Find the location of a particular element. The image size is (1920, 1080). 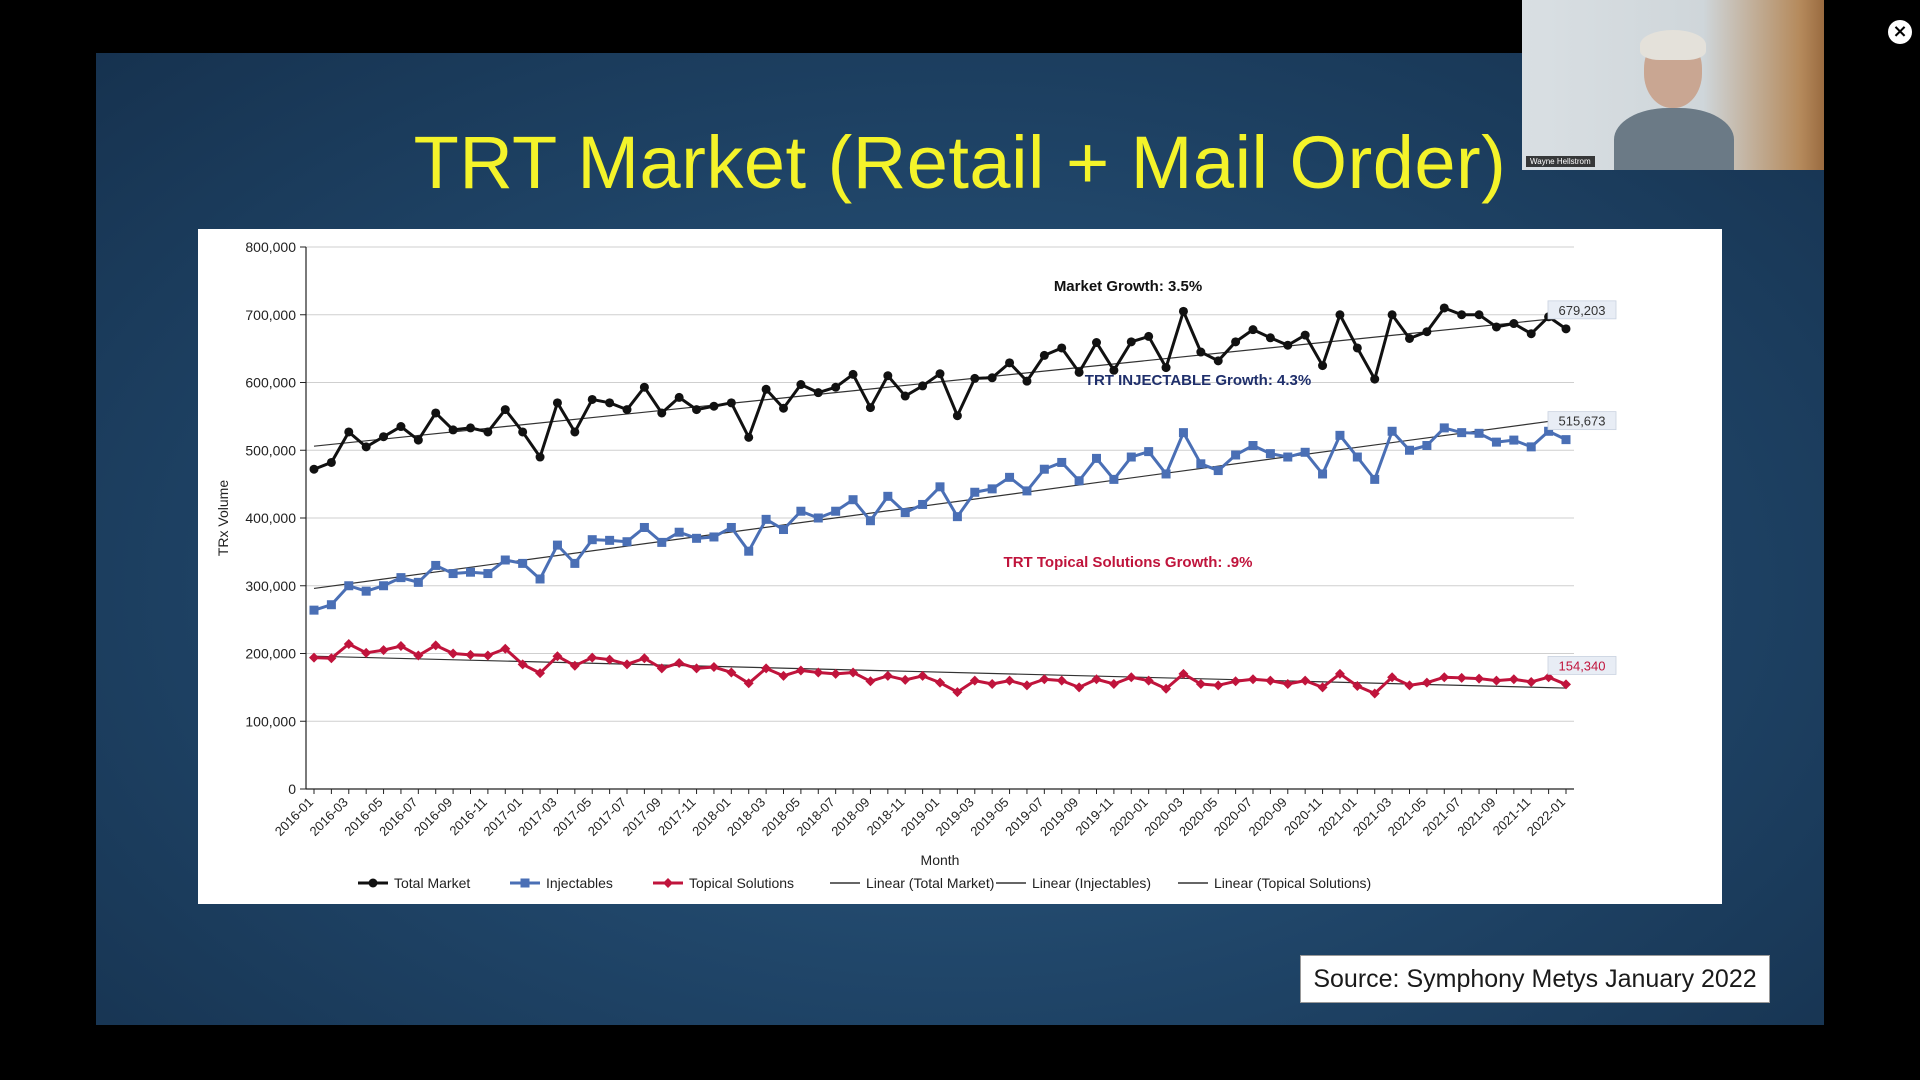

value-callout: 515,673 is located at coordinates (1582, 421).